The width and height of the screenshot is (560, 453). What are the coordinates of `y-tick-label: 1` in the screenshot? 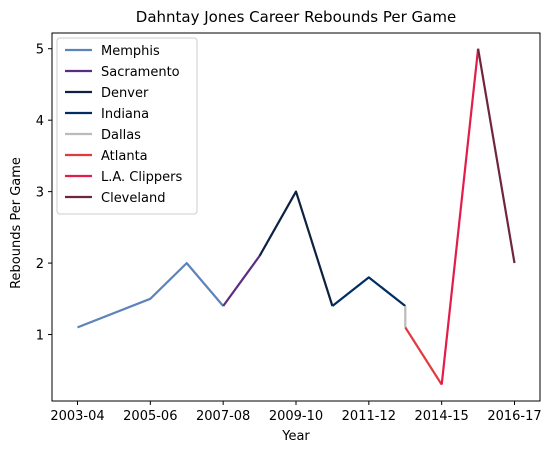 It's located at (40, 336).